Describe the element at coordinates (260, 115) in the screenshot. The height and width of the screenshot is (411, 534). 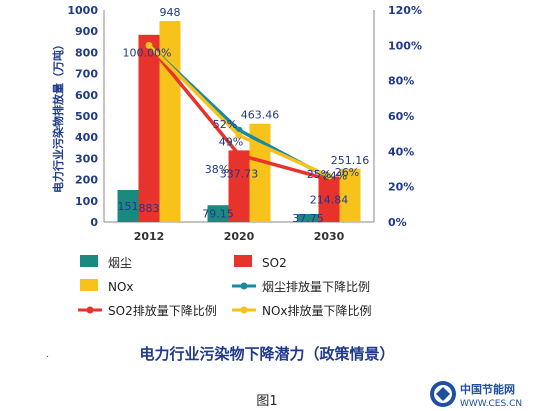
I see `bar-value-label: 463.46` at that location.